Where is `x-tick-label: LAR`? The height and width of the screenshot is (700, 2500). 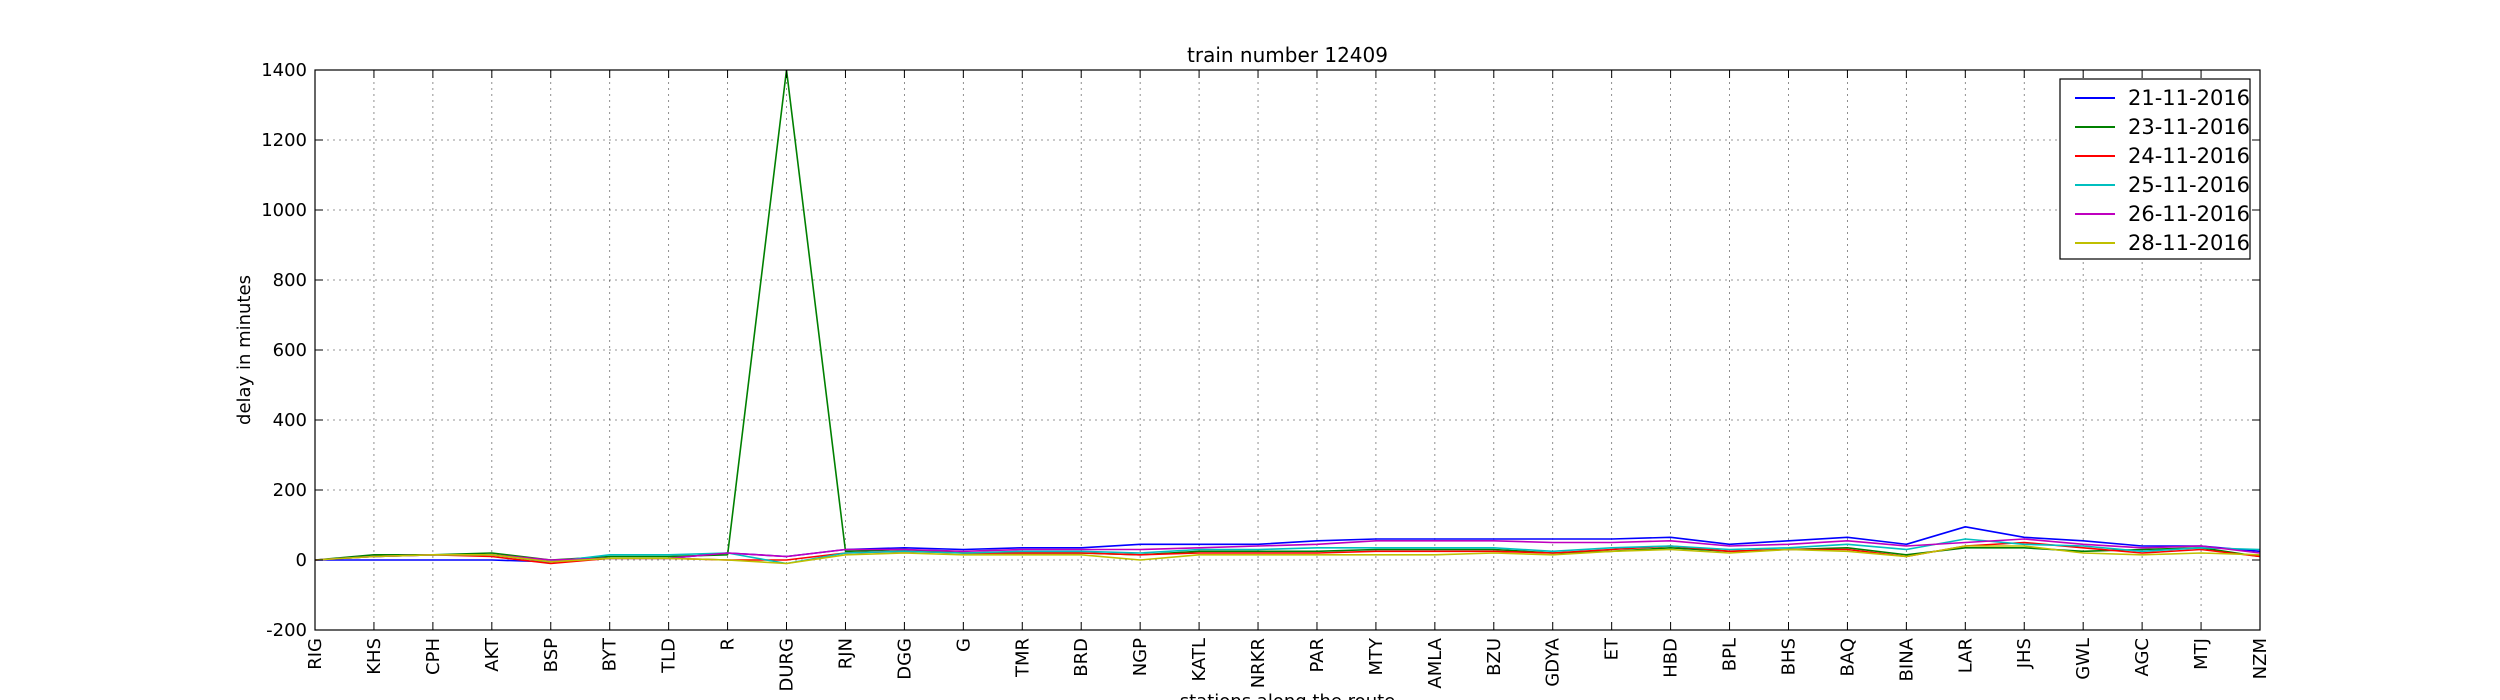 x-tick-label: LAR is located at coordinates (1965, 655).